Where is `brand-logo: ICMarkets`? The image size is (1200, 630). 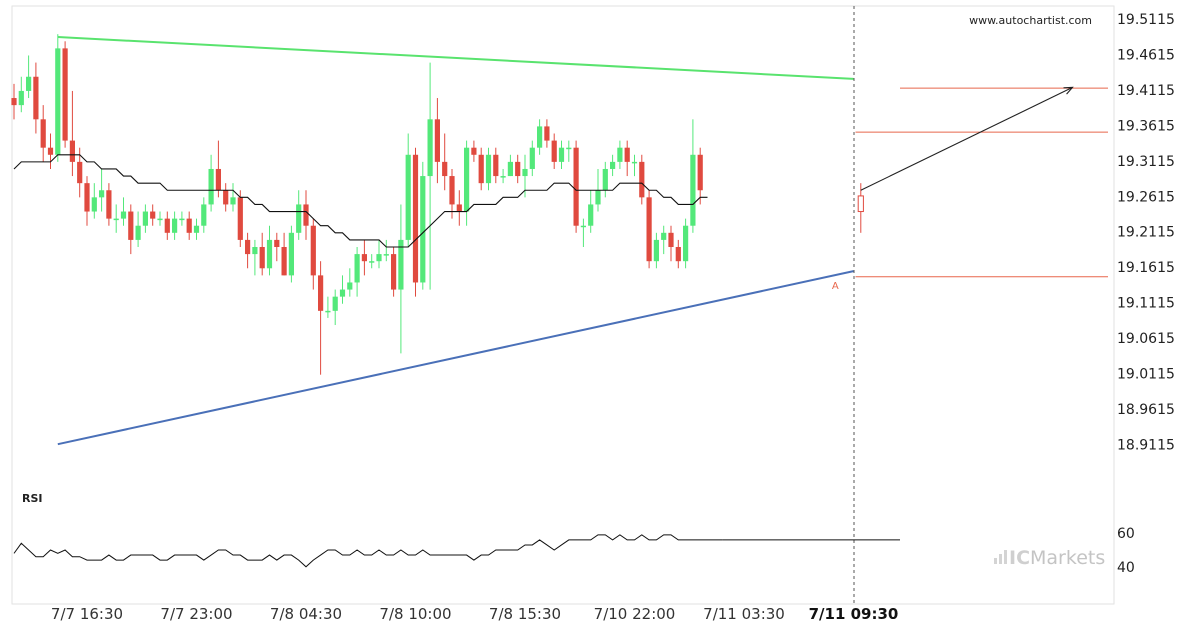
brand-logo: ICMarkets is located at coordinates (1049, 558).